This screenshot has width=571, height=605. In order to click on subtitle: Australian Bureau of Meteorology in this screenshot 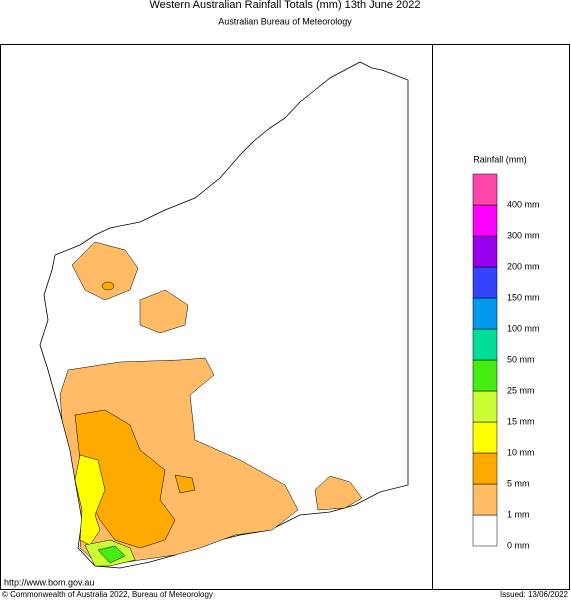, I will do `click(285, 21)`.